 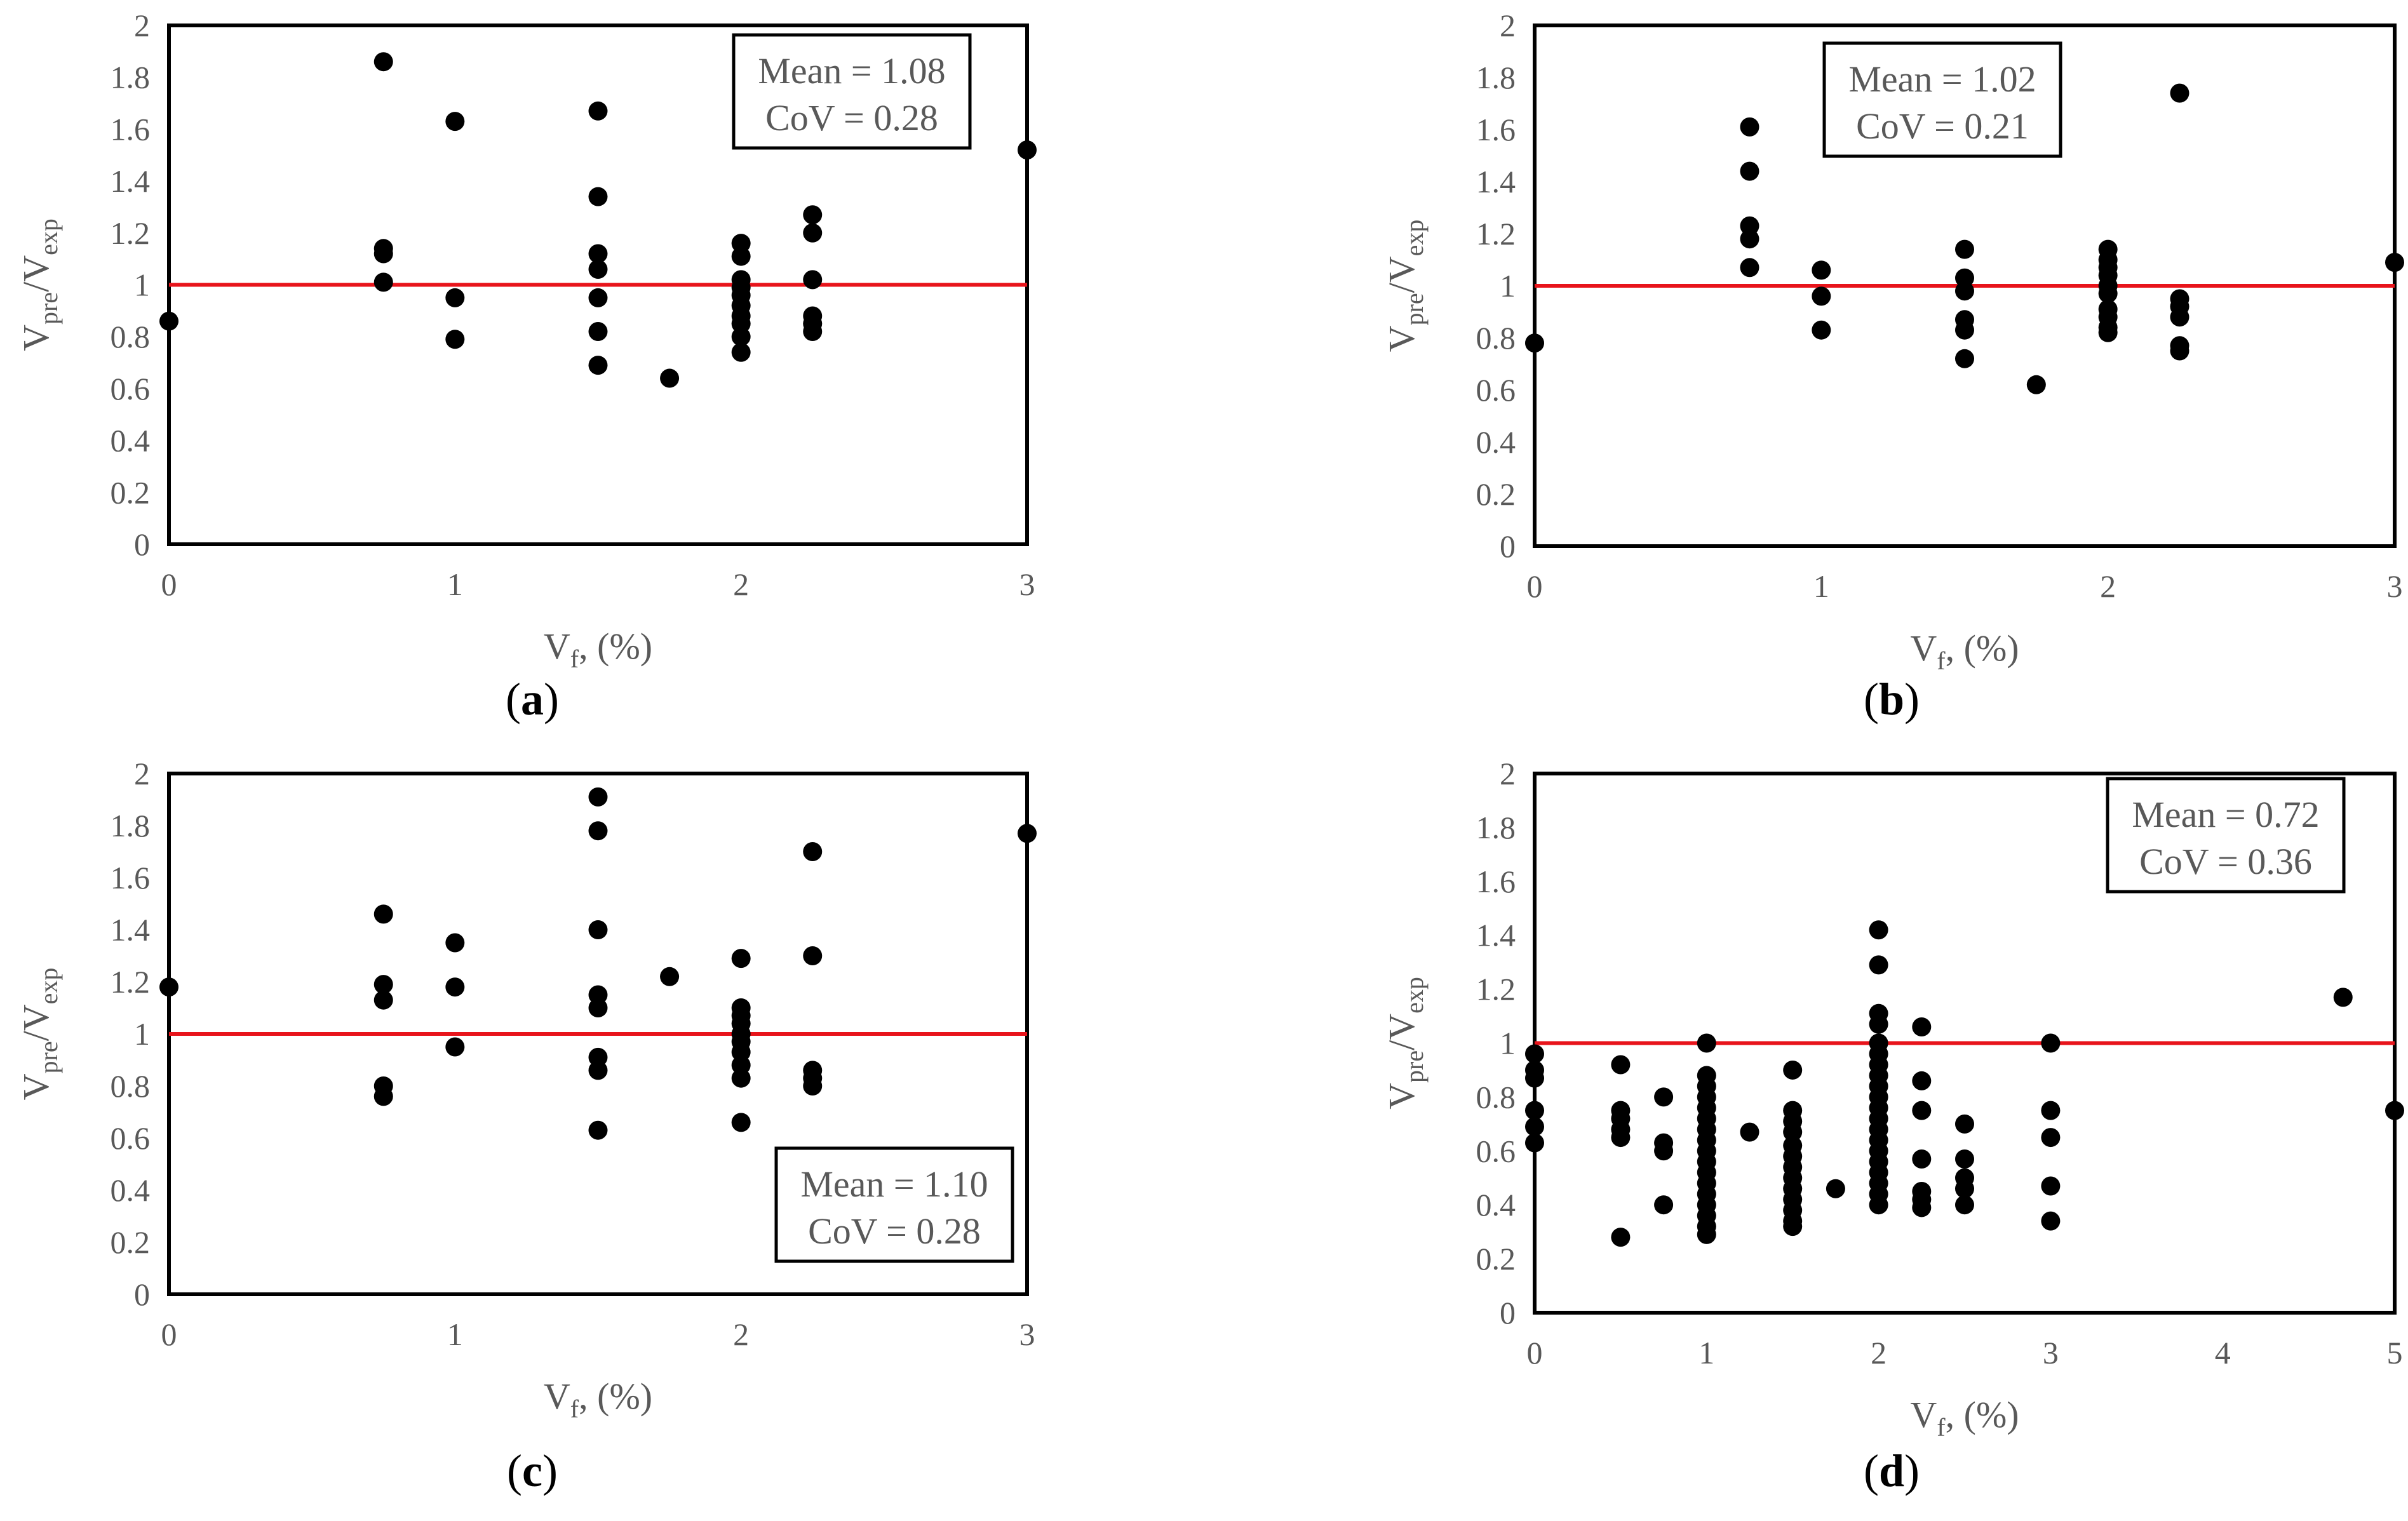 I want to click on x-label-main: V, so click(x=1923, y=648).